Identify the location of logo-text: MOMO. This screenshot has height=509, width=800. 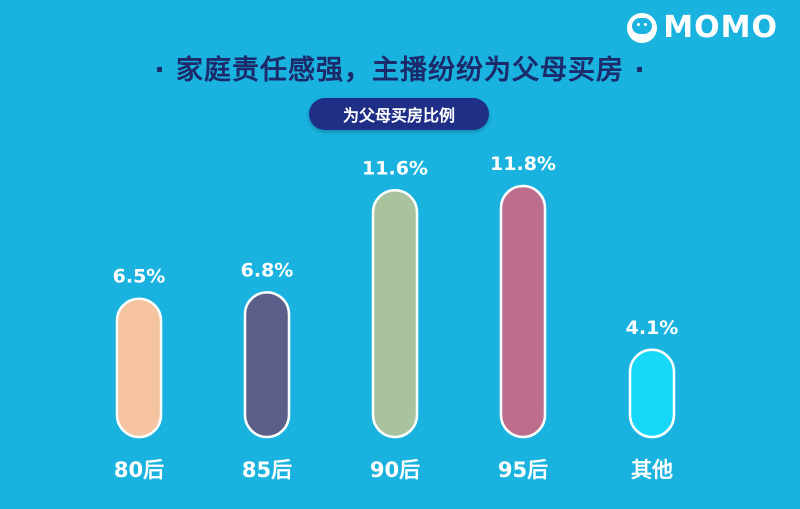
(720, 27).